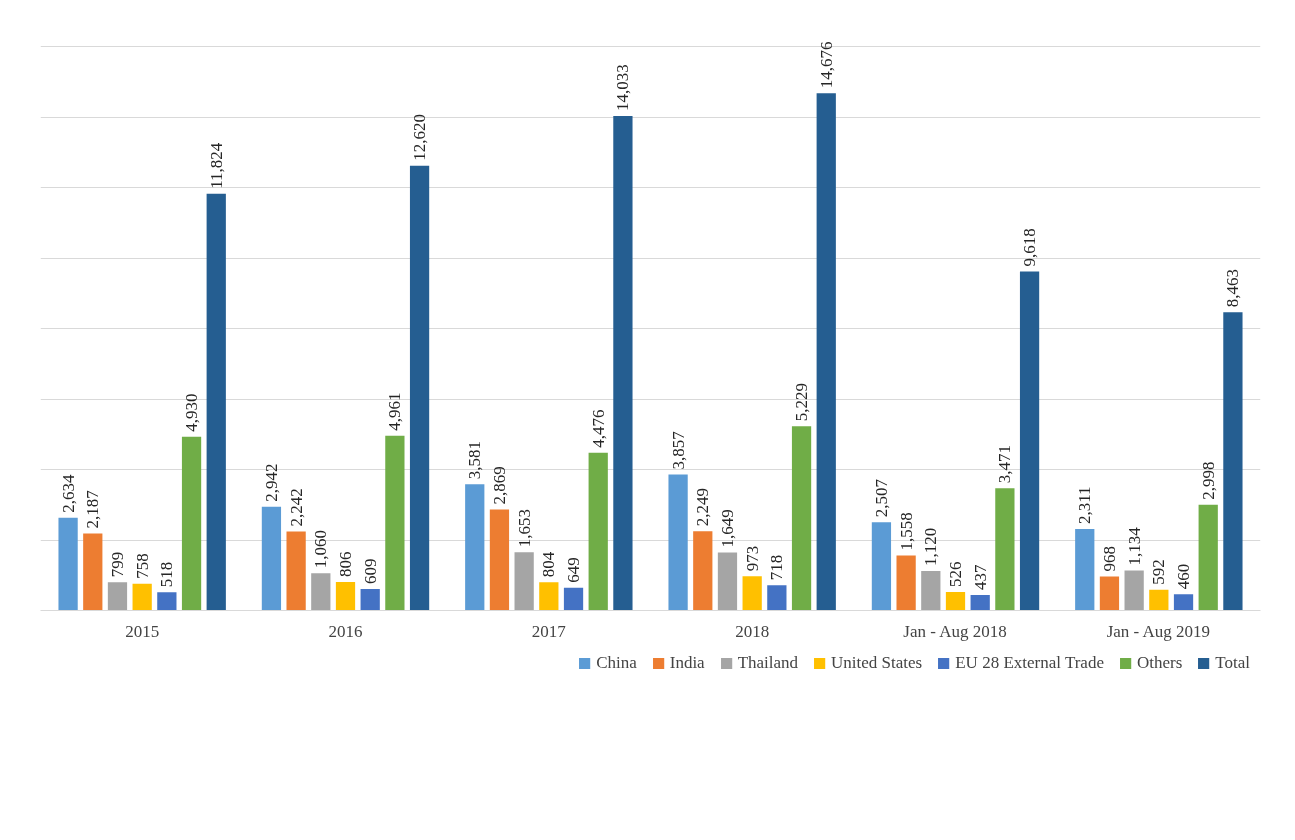 The height and width of the screenshot is (840, 1295). I want to click on data-label: 4,930, so click(192, 412).